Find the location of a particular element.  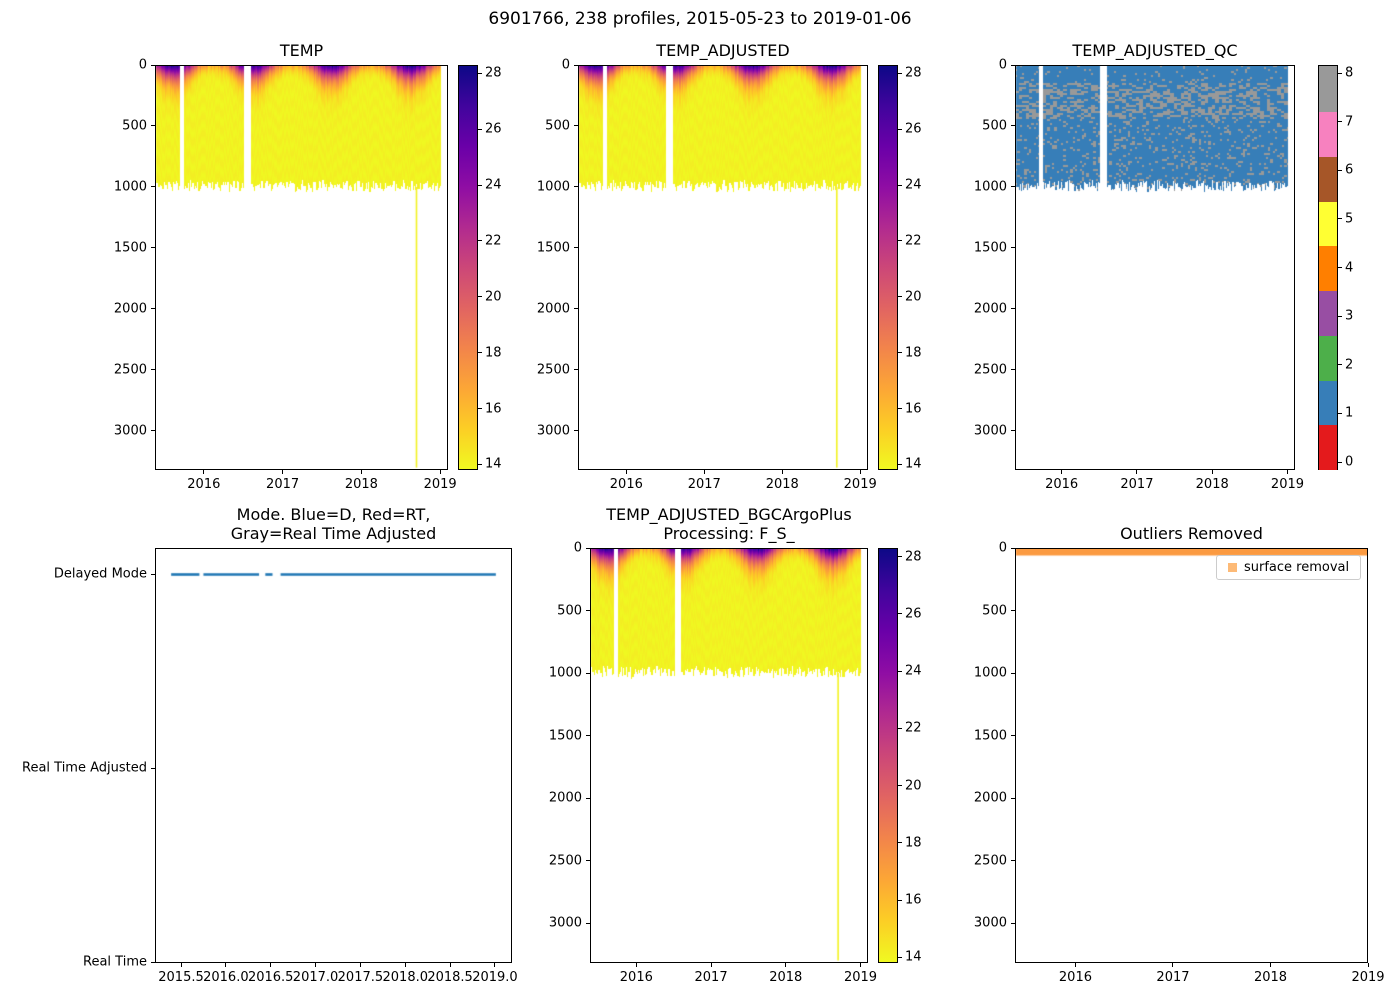

y-tick-label: Real Time Adjusted is located at coordinates (84, 768).